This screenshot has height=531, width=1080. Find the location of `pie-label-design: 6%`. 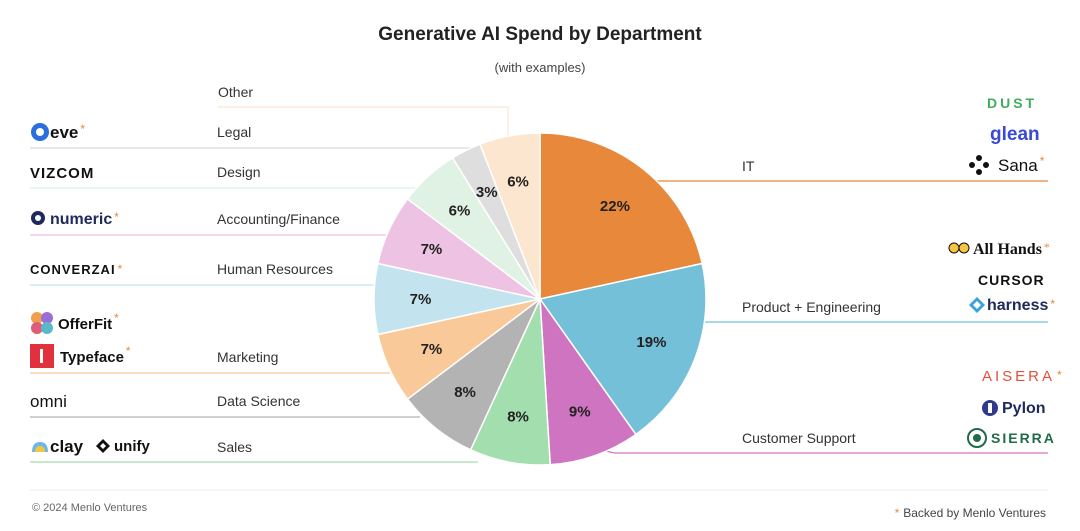

pie-label-design: 6% is located at coordinates (460, 211).